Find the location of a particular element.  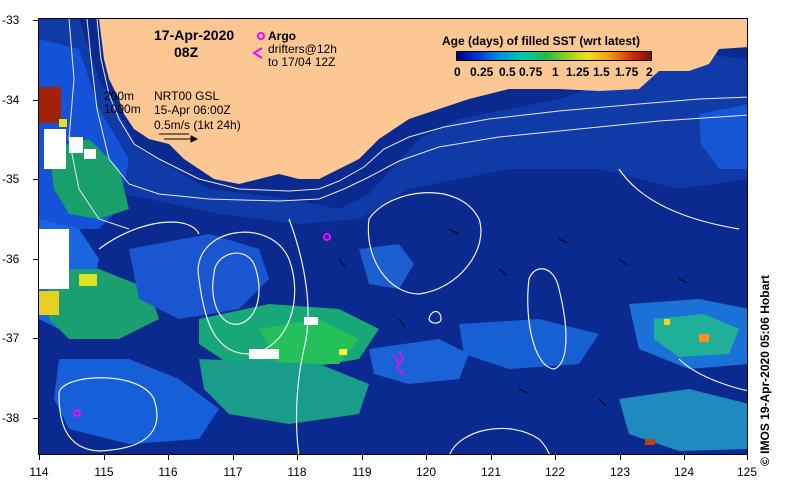

legend-ticks: 0 0.25 0.5 0.75 1 1.25 1.5 1.75 2 is located at coordinates (555, 72).